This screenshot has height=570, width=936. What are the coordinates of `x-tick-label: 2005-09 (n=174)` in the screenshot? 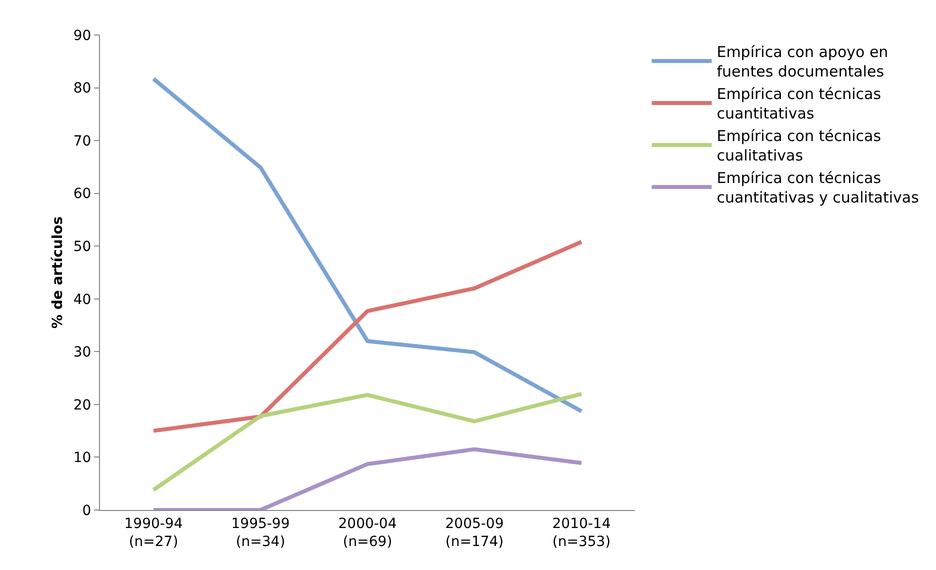 It's located at (474, 533).